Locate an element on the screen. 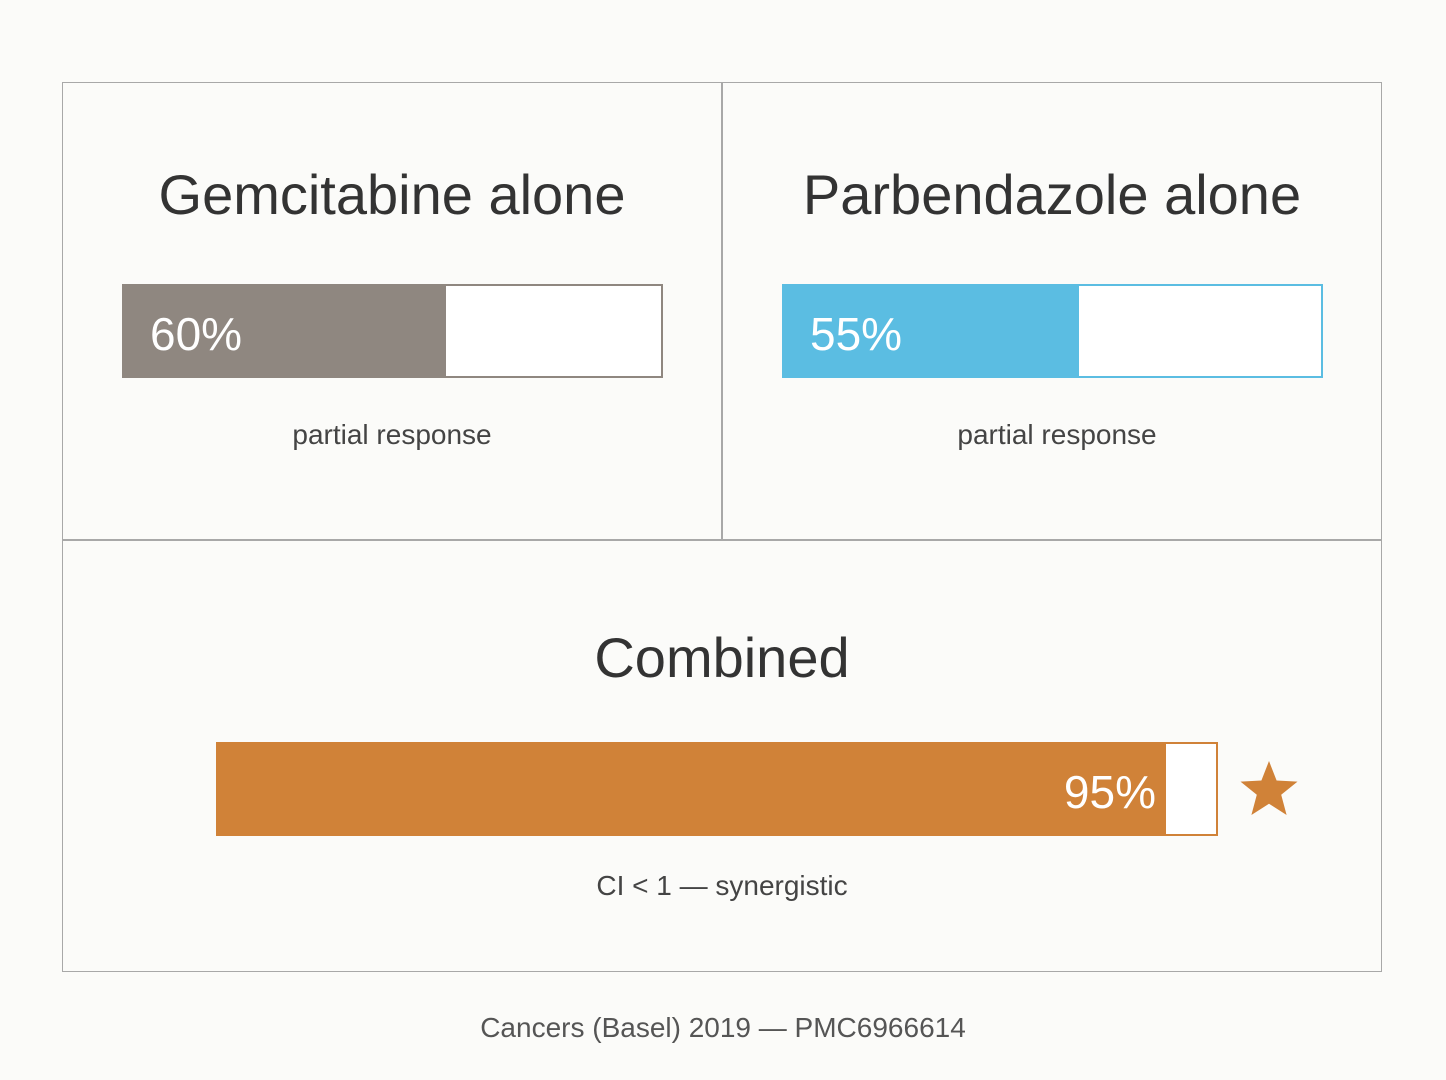 Image resolution: width=1446 pixels, height=1080 pixels. panel-title-parbendazole: Parbendazole alone is located at coordinates (1052, 194).